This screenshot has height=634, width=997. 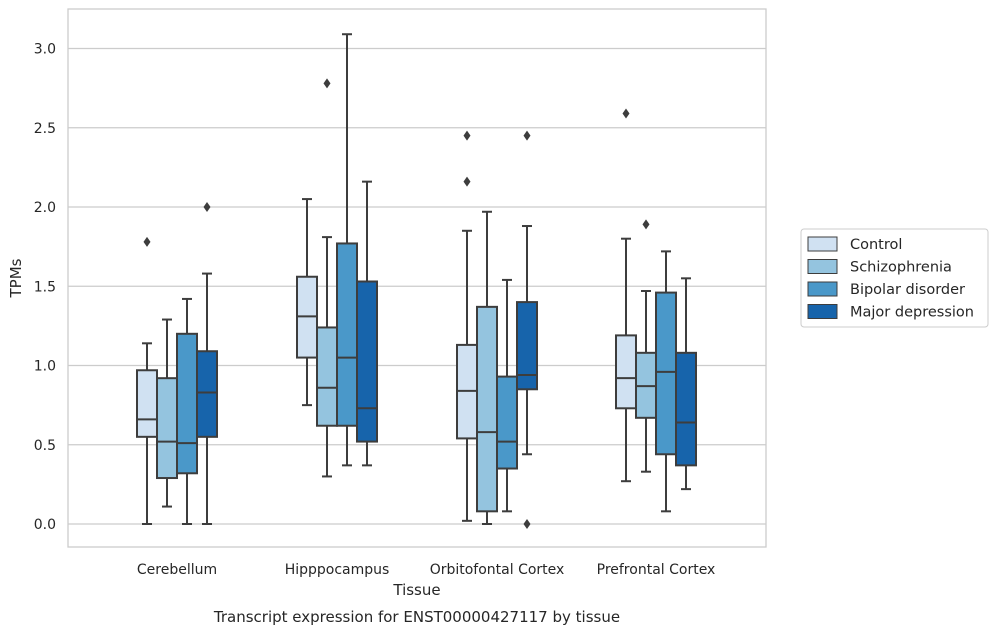 I want to click on x-tick-label-0: Cerebellum, so click(x=177, y=570).